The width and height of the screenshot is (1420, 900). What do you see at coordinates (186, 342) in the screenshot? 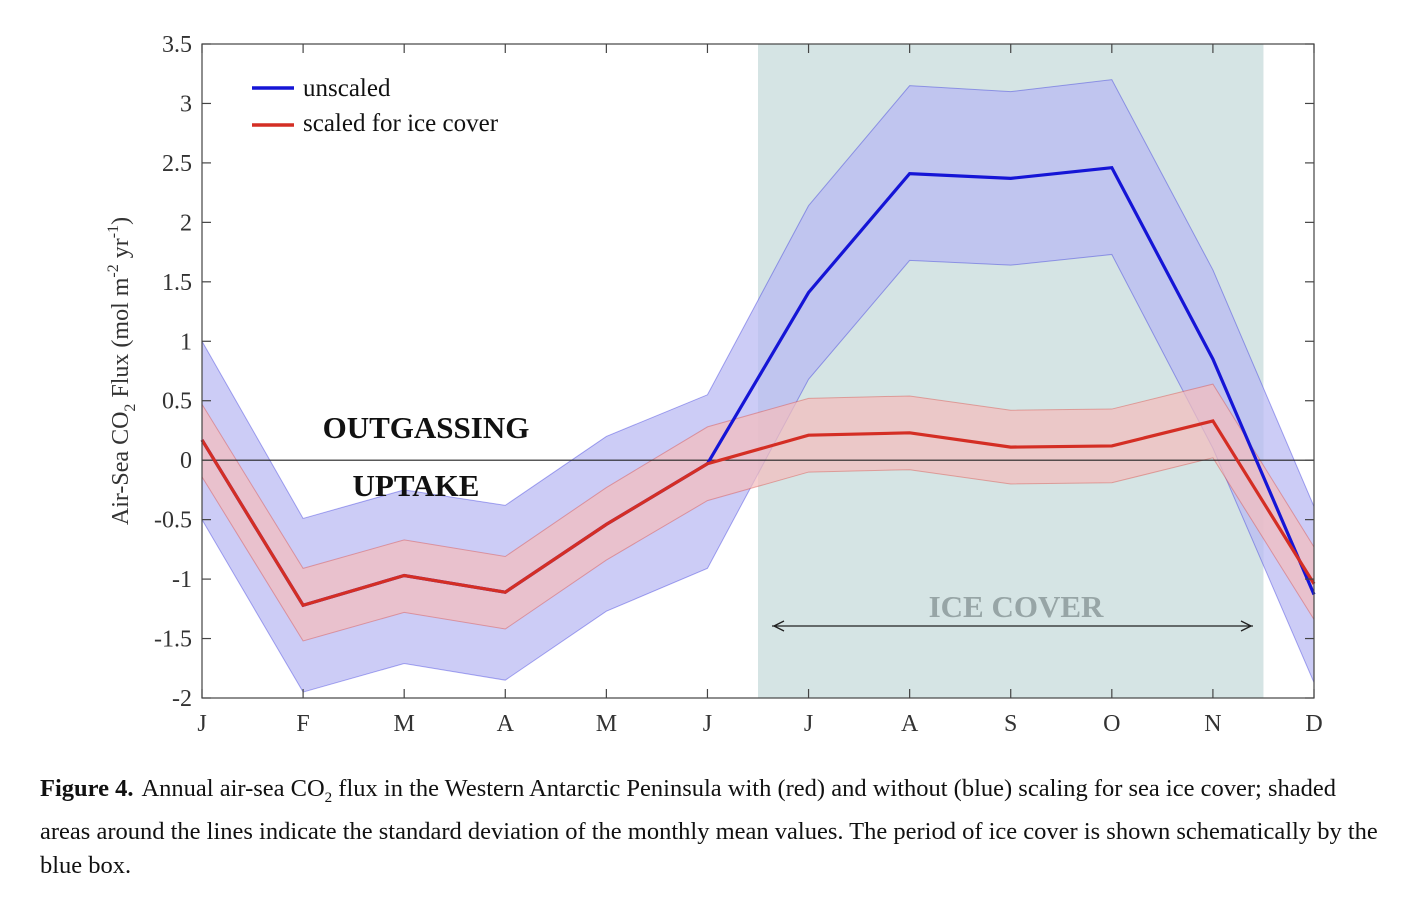
I see `y-tick-label: 1` at bounding box center [186, 342].